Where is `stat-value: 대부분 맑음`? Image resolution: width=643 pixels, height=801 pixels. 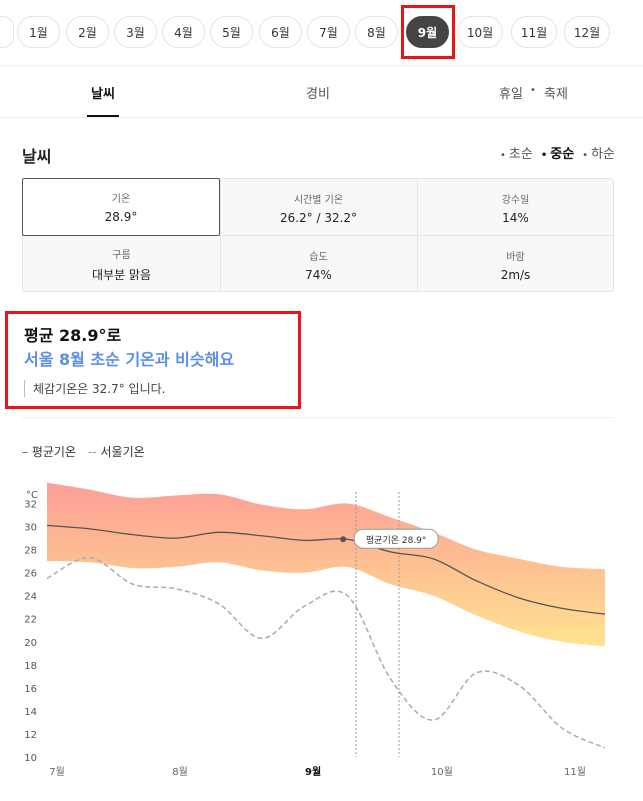 stat-value: 대부분 맑음 is located at coordinates (121, 275).